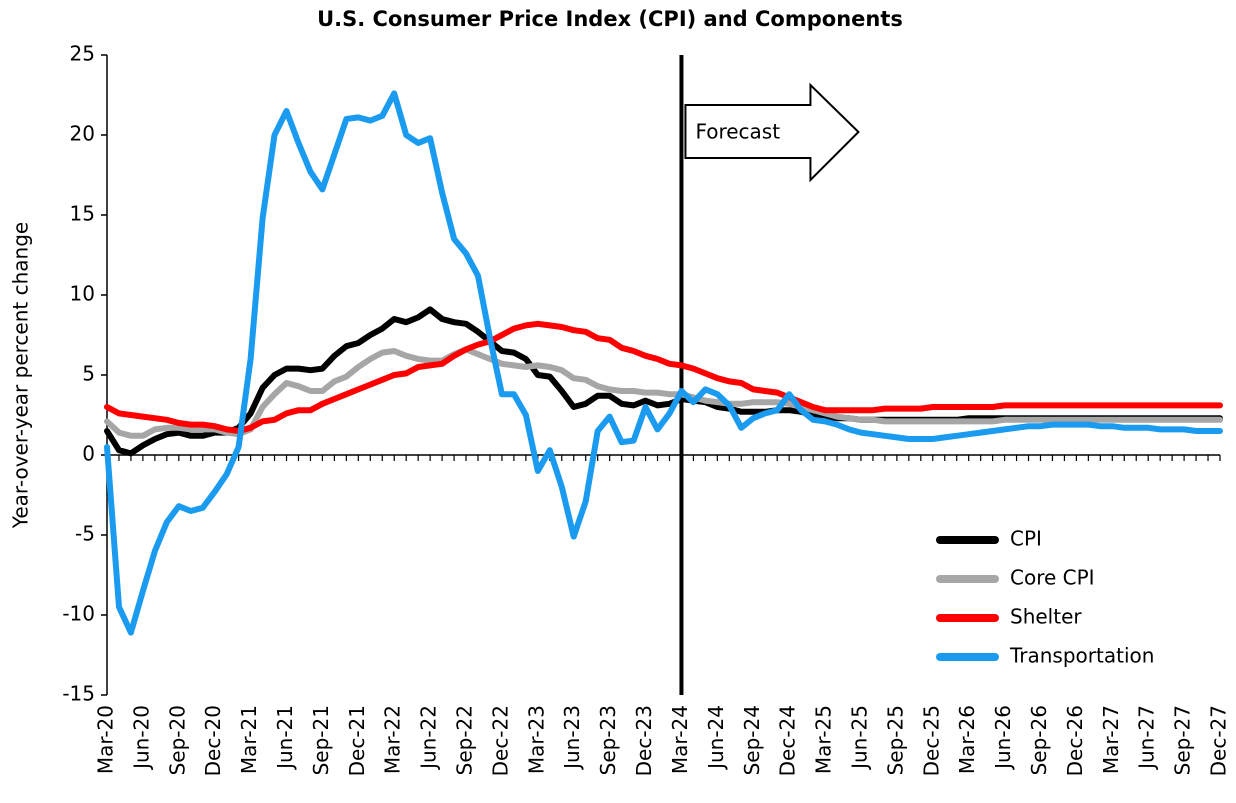 Image resolution: width=1236 pixels, height=803 pixels. Describe the element at coordinates (1111, 739) in the screenshot. I see `x-tick-label: Mar-27` at that location.